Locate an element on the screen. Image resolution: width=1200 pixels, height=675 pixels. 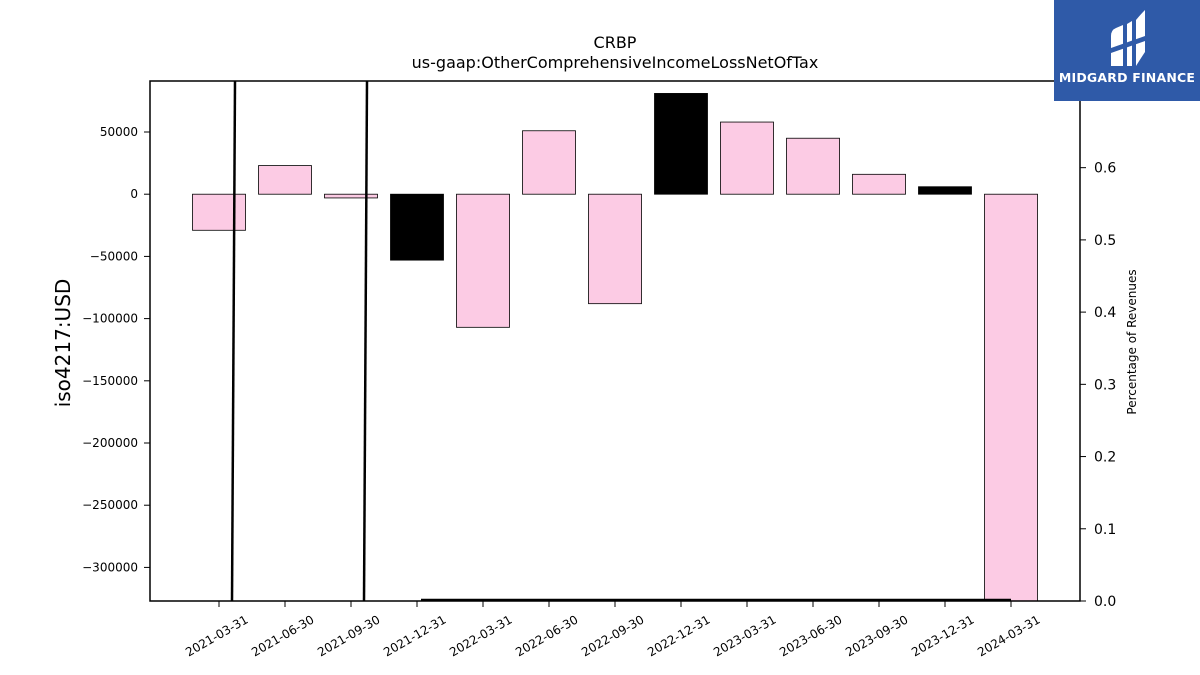
y2-tick-label: 0.0 is located at coordinates (1105, 602).